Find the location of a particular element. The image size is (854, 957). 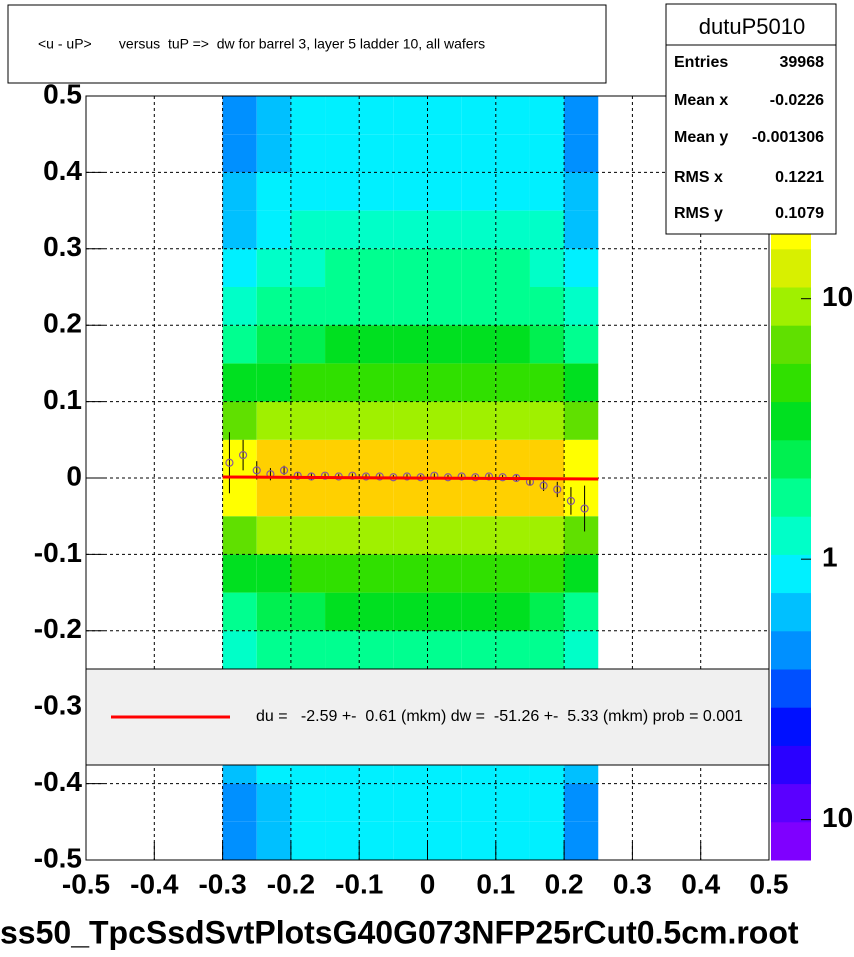

y-tick-label: -0.2 is located at coordinates (58, 628).